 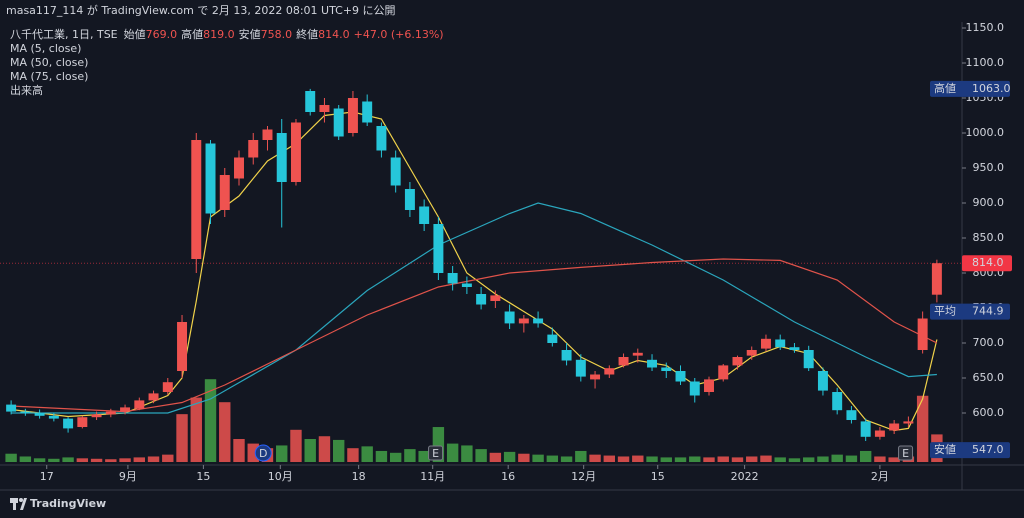 I want to click on y-tick-label: 950.0, so click(x=989, y=167).